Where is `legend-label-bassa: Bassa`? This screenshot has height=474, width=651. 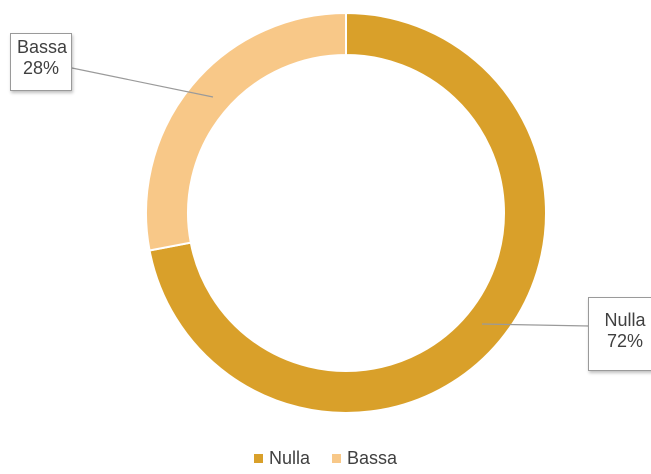 legend-label-bassa: Bassa is located at coordinates (372, 458).